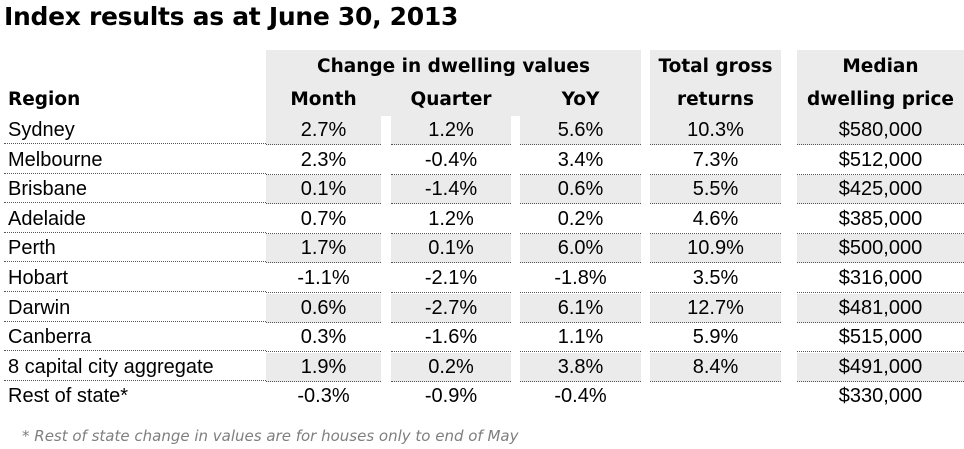  Describe the element at coordinates (323, 278) in the screenshot. I see `month-cell: -1.1%` at that location.